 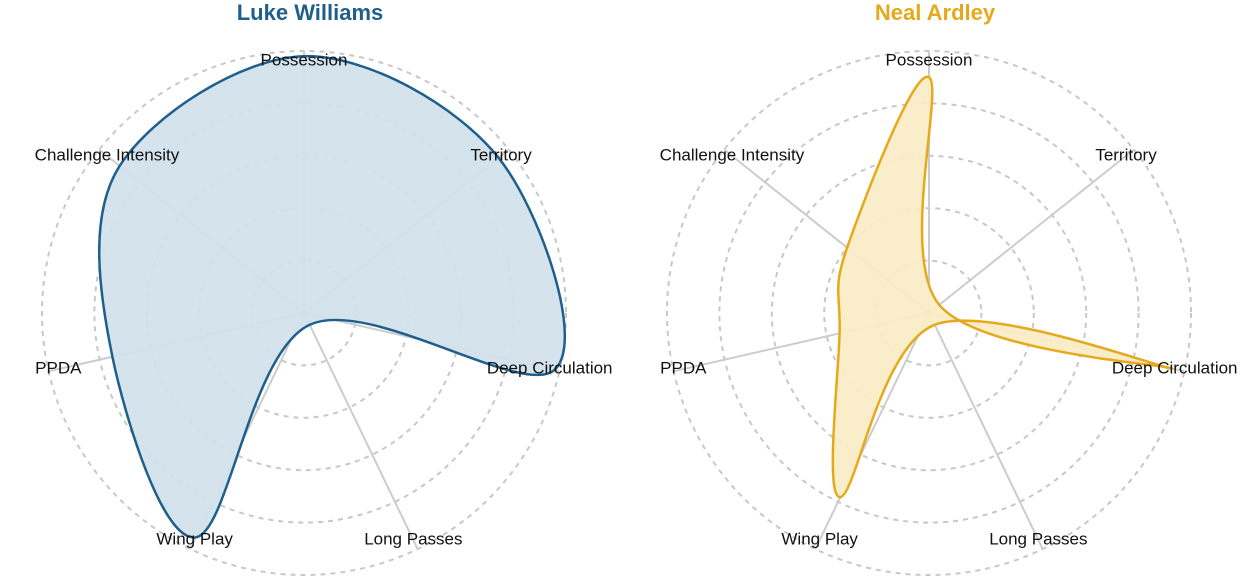 What do you see at coordinates (872, 431) in the screenshot?
I see `axis-spoke-wing-play` at bounding box center [872, 431].